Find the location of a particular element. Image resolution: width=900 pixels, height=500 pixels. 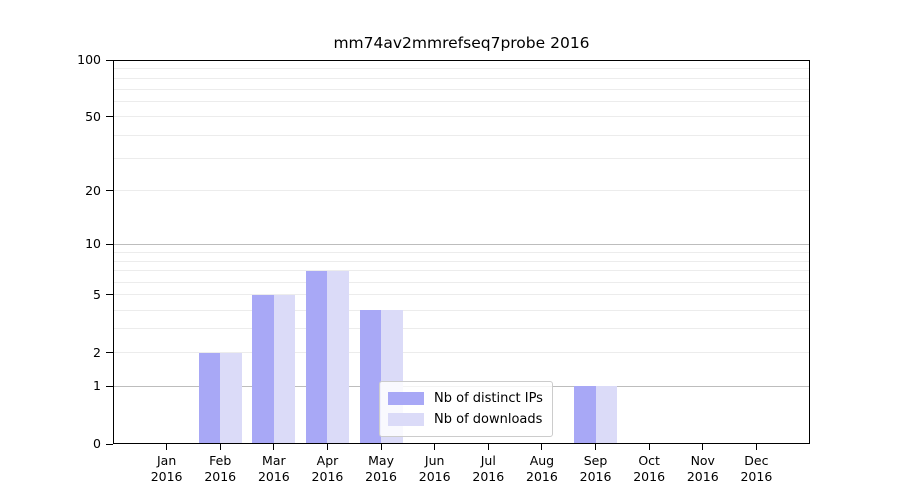

x-tick-label: Dec 2016 is located at coordinates (756, 468).